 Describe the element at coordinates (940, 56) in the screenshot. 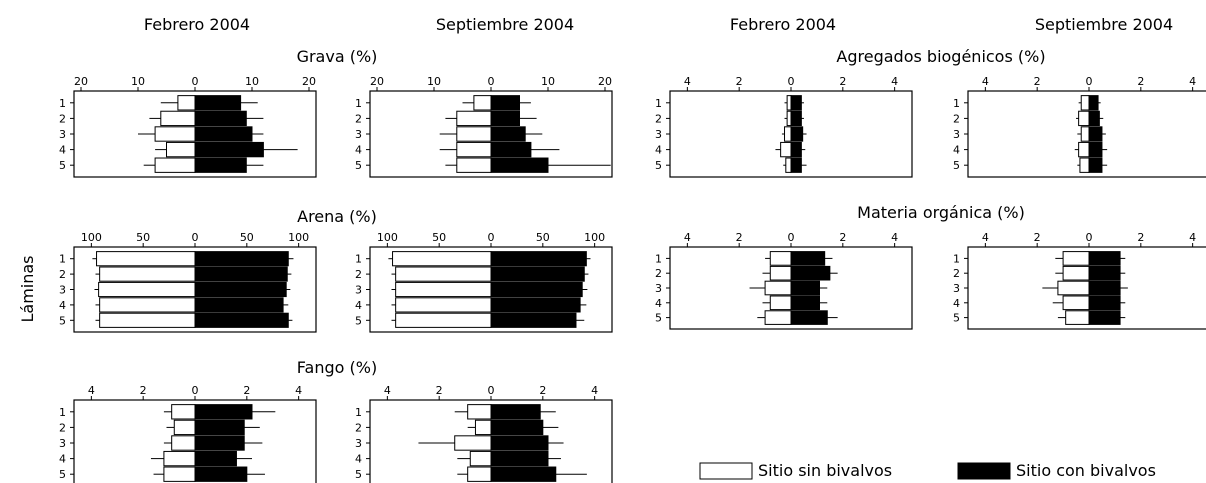

I see `panel-title: Agregados biogénicos (%)` at that location.